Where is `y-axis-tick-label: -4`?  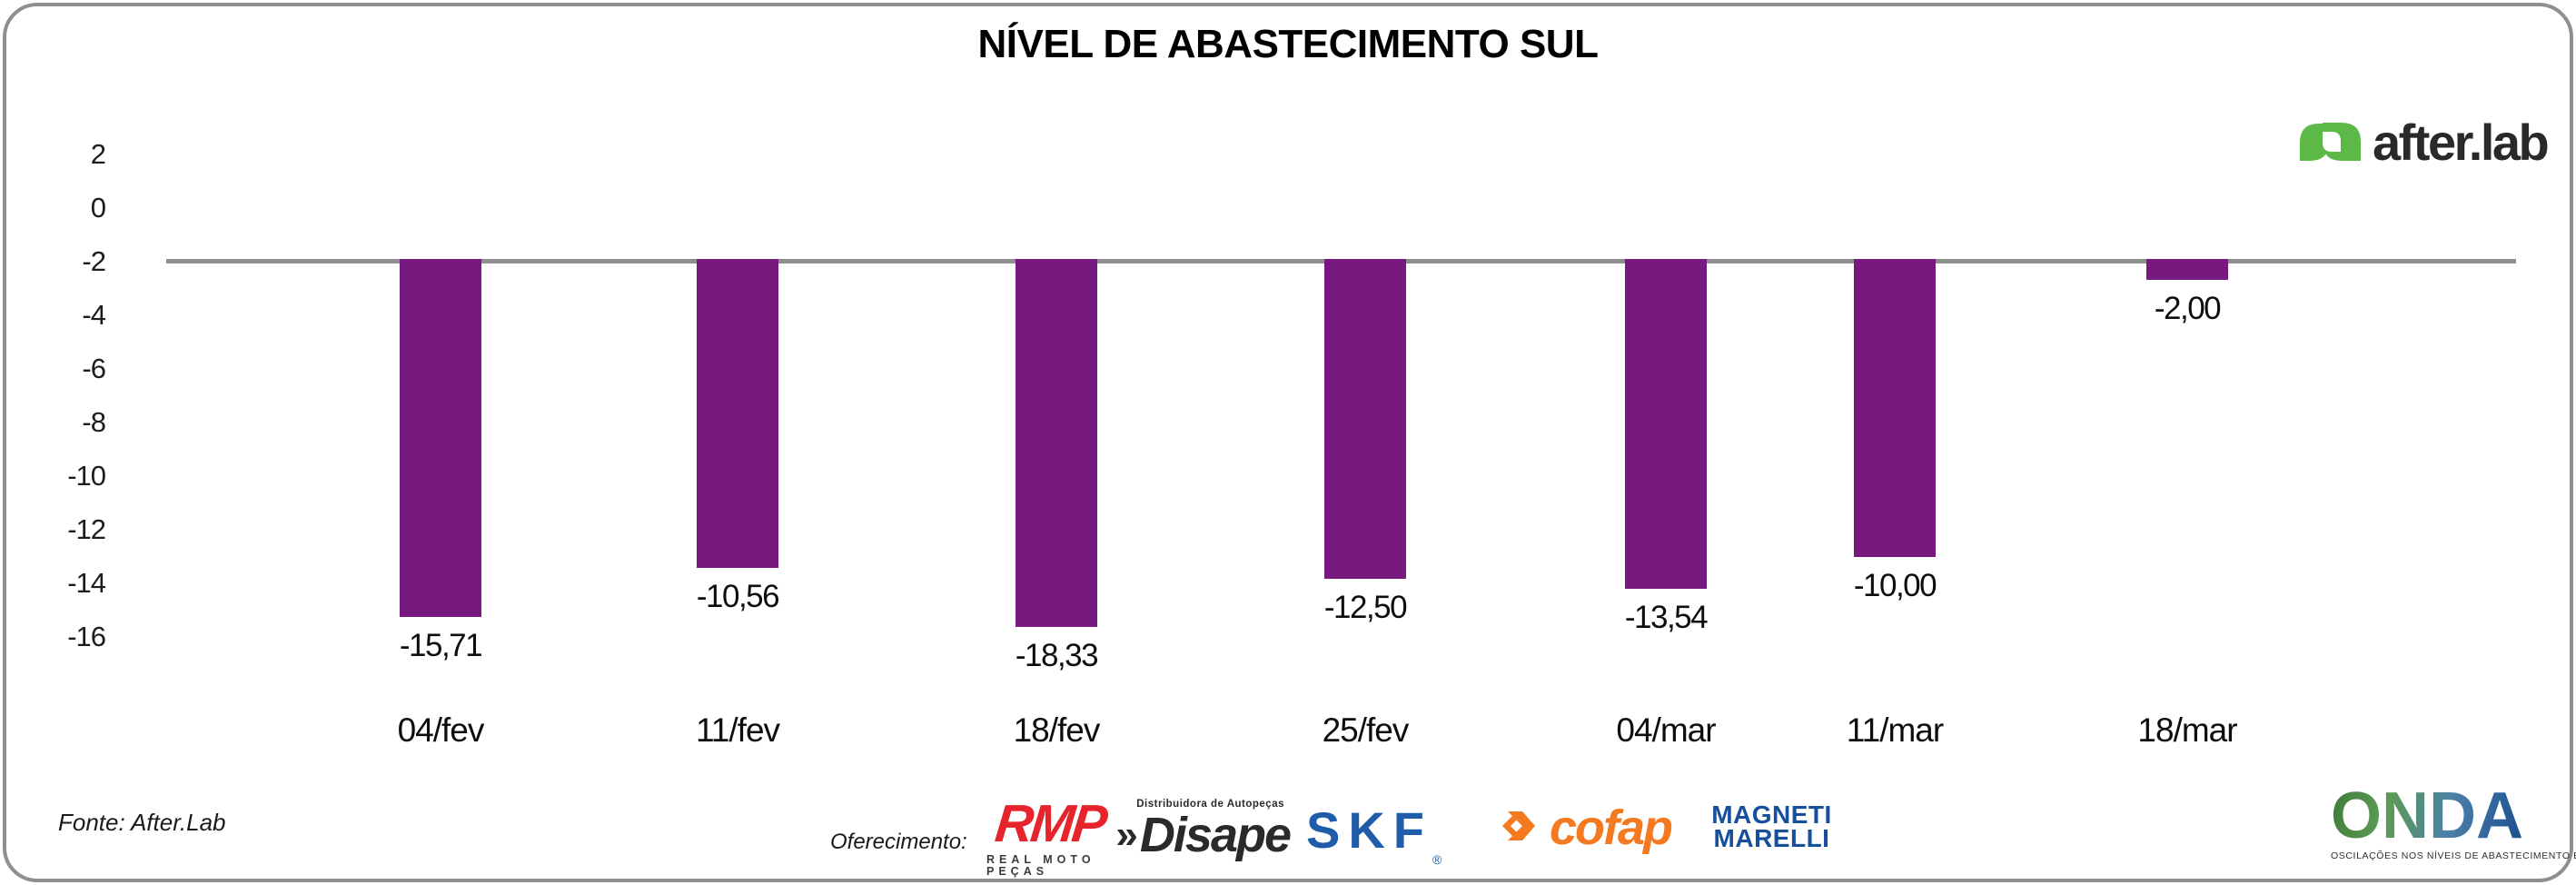
y-axis-tick-label: -4 is located at coordinates (94, 315).